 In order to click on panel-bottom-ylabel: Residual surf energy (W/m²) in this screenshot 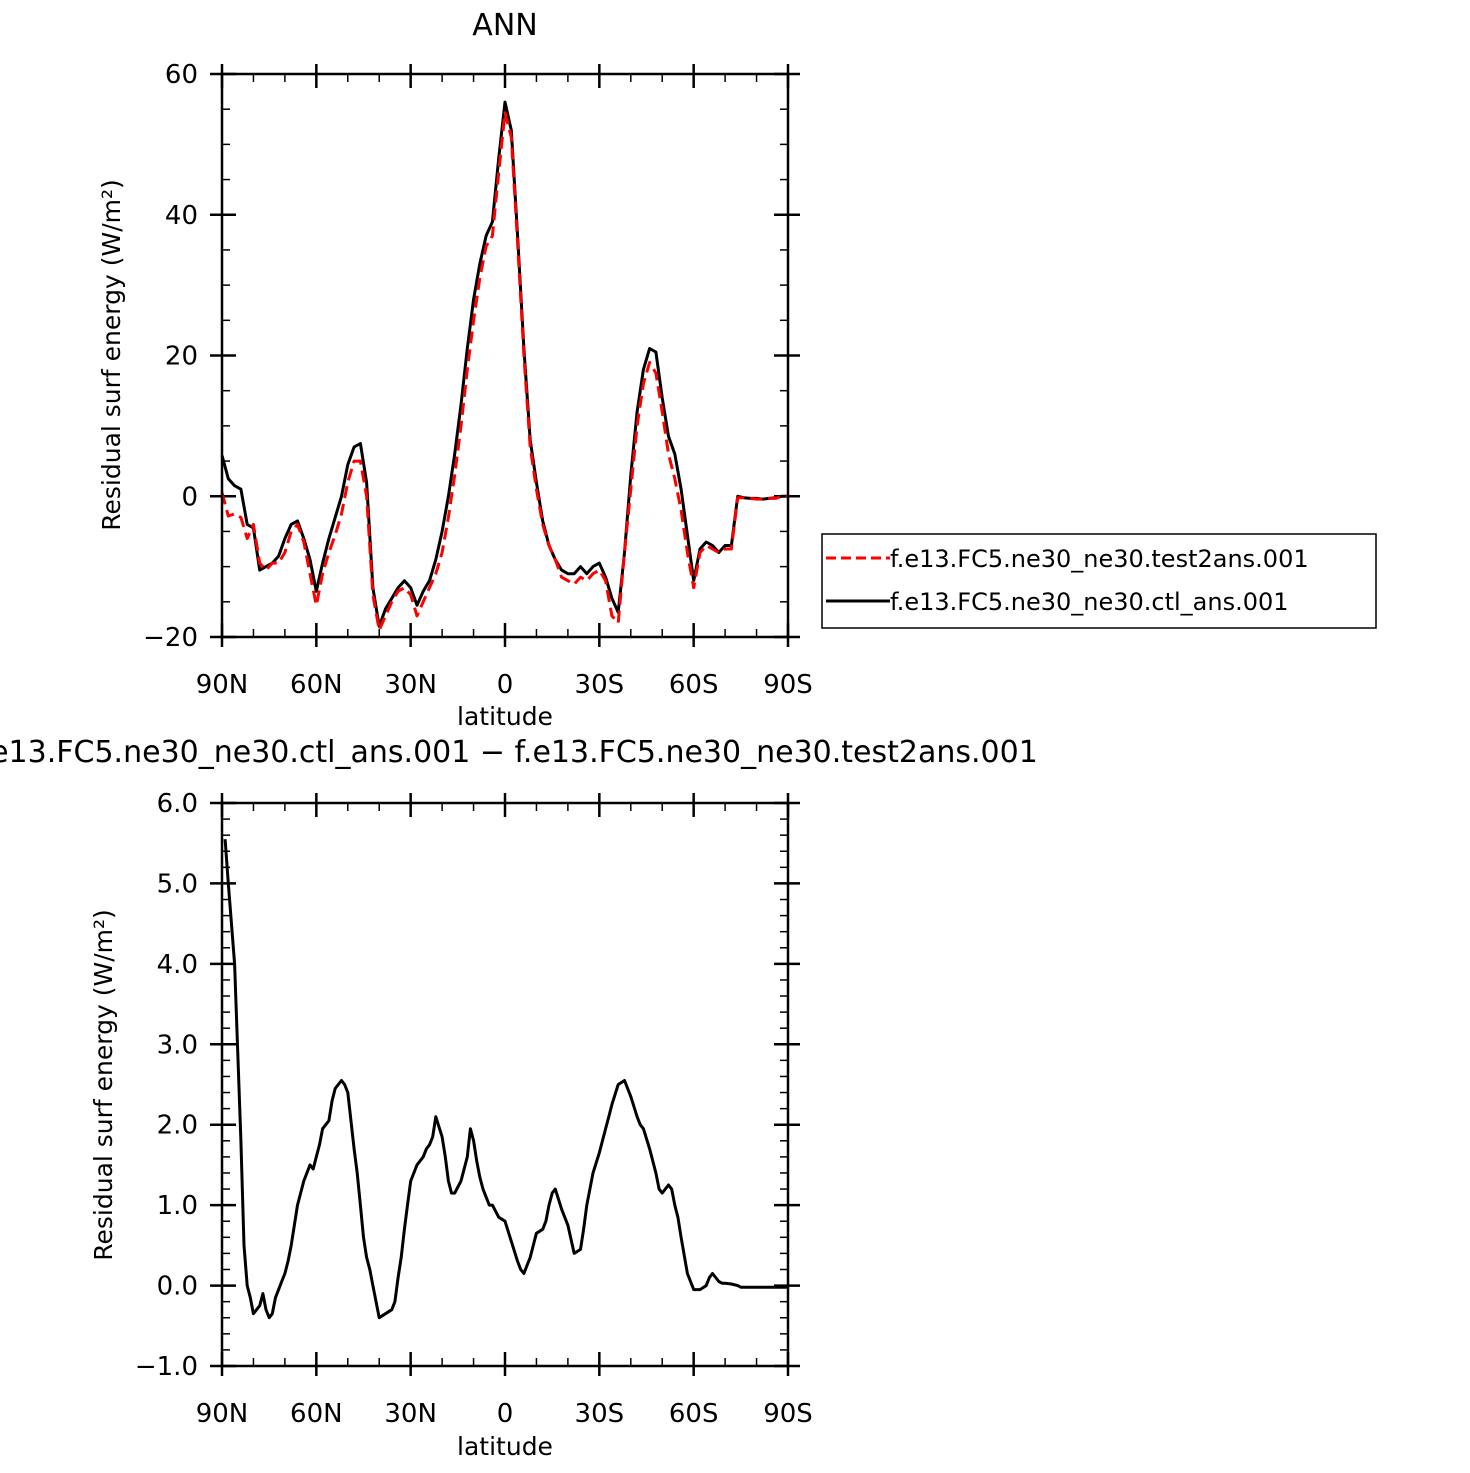, I will do `click(103, 1085)`.